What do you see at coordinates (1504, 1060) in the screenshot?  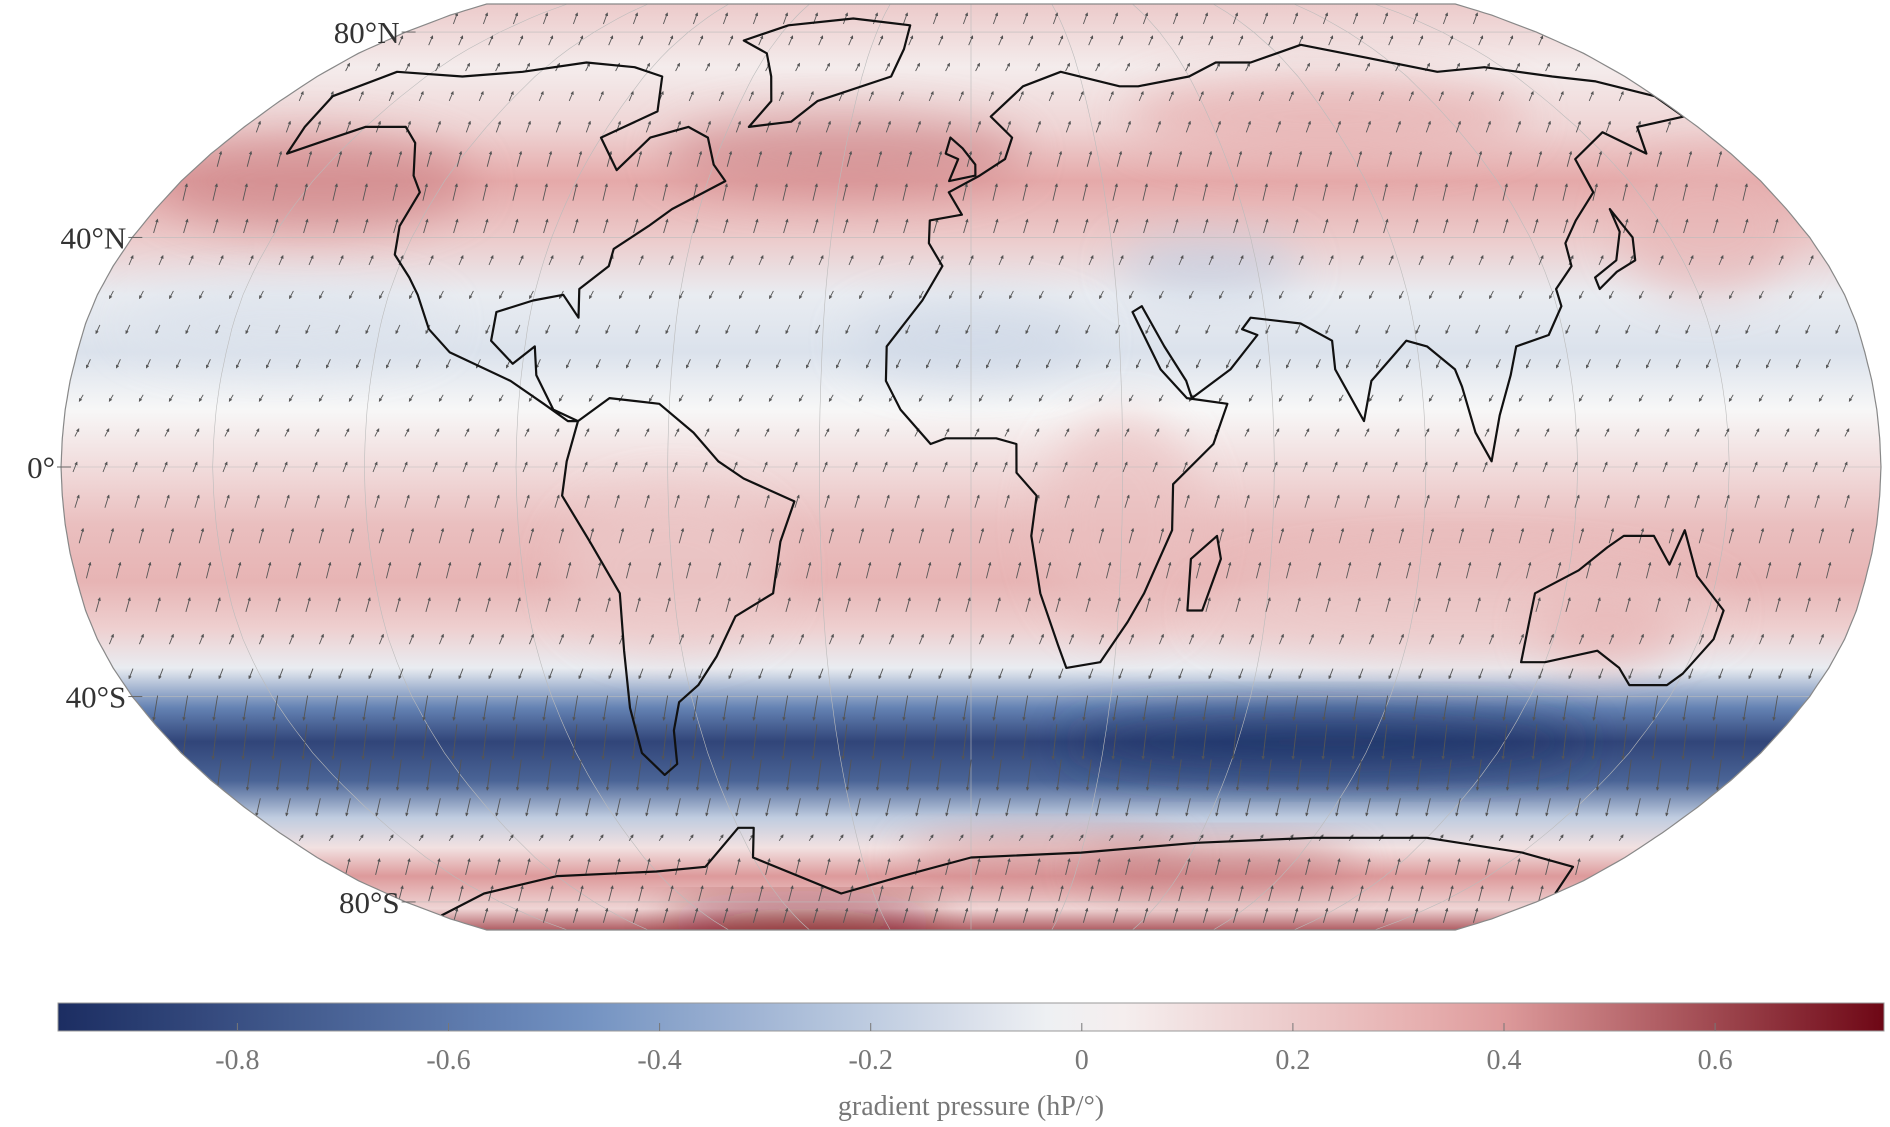 I see `colorbar-tick-label: 0.4` at bounding box center [1504, 1060].